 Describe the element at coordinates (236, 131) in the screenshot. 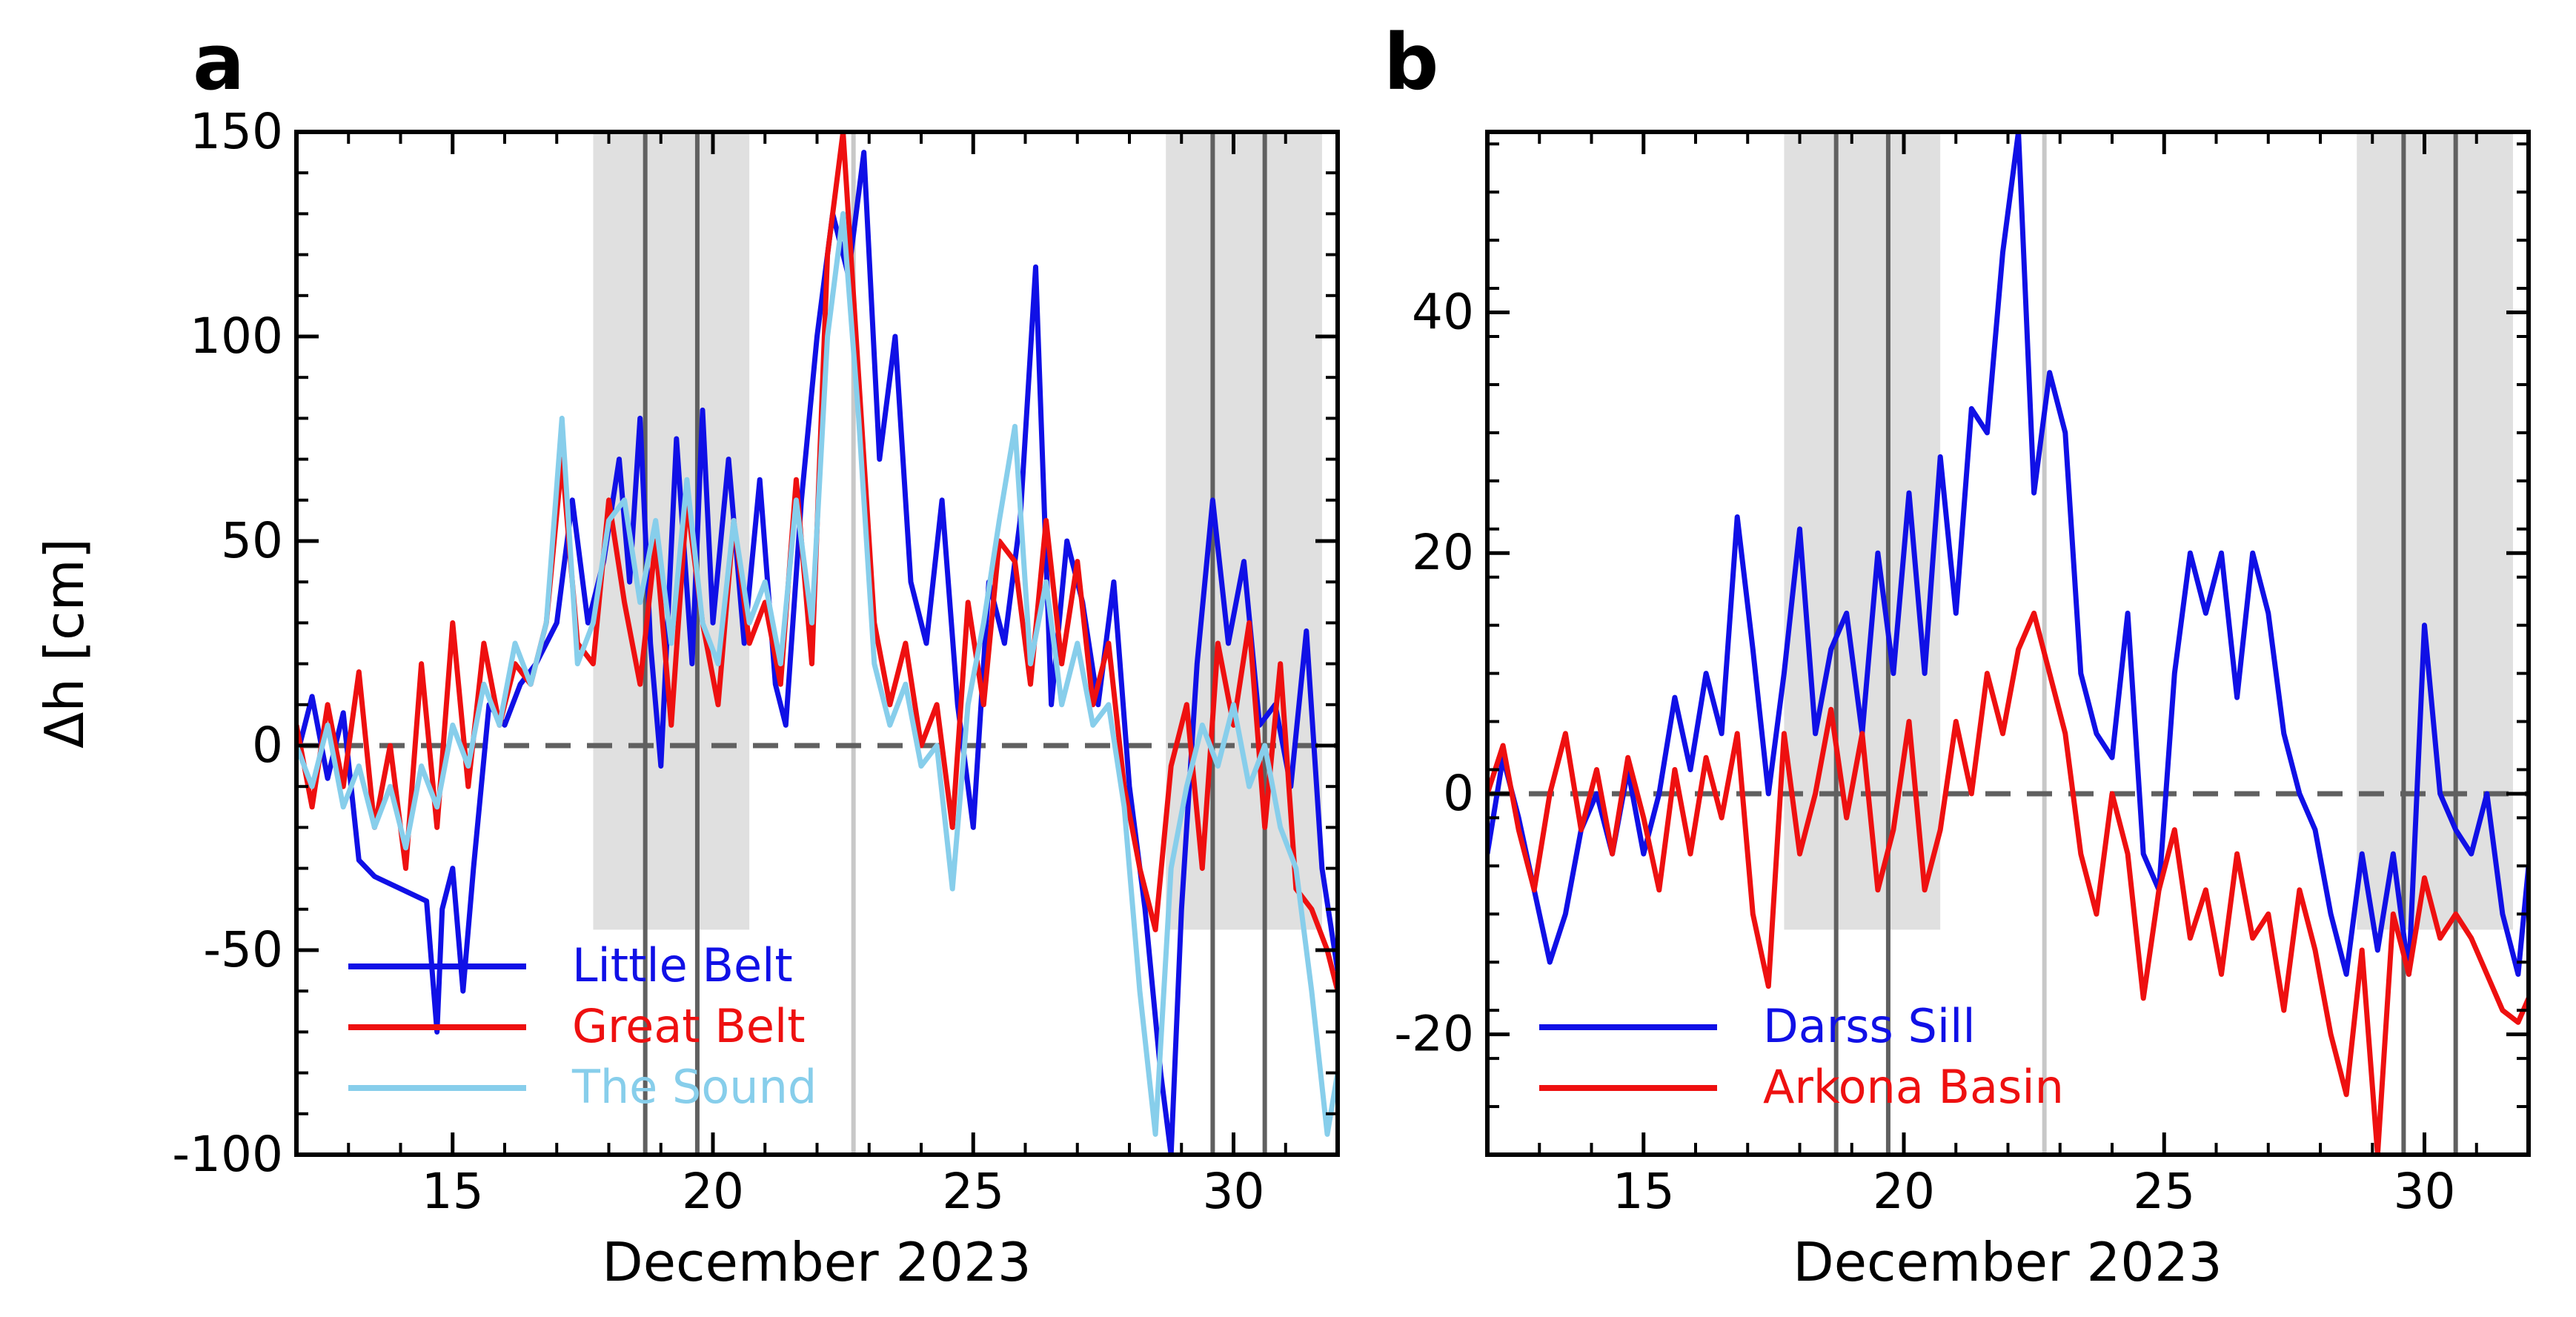

I see `y-tick-label: 150` at that location.